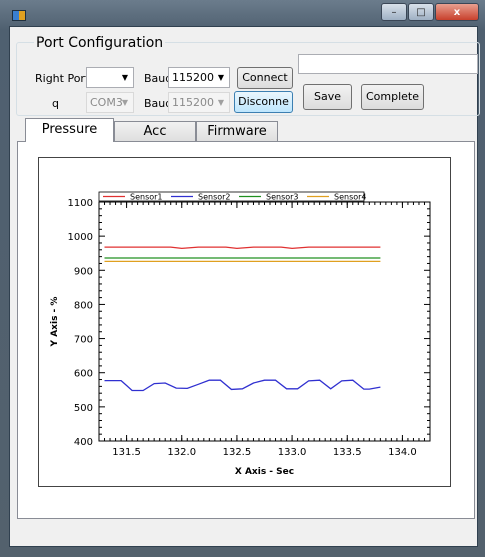  What do you see at coordinates (126, 452) in the screenshot?
I see `x-tick-label: 131.5` at bounding box center [126, 452].